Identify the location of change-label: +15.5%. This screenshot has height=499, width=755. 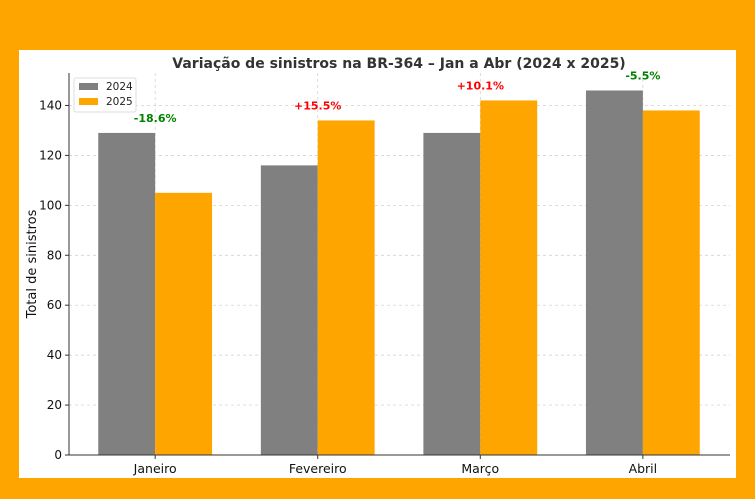
(317, 105).